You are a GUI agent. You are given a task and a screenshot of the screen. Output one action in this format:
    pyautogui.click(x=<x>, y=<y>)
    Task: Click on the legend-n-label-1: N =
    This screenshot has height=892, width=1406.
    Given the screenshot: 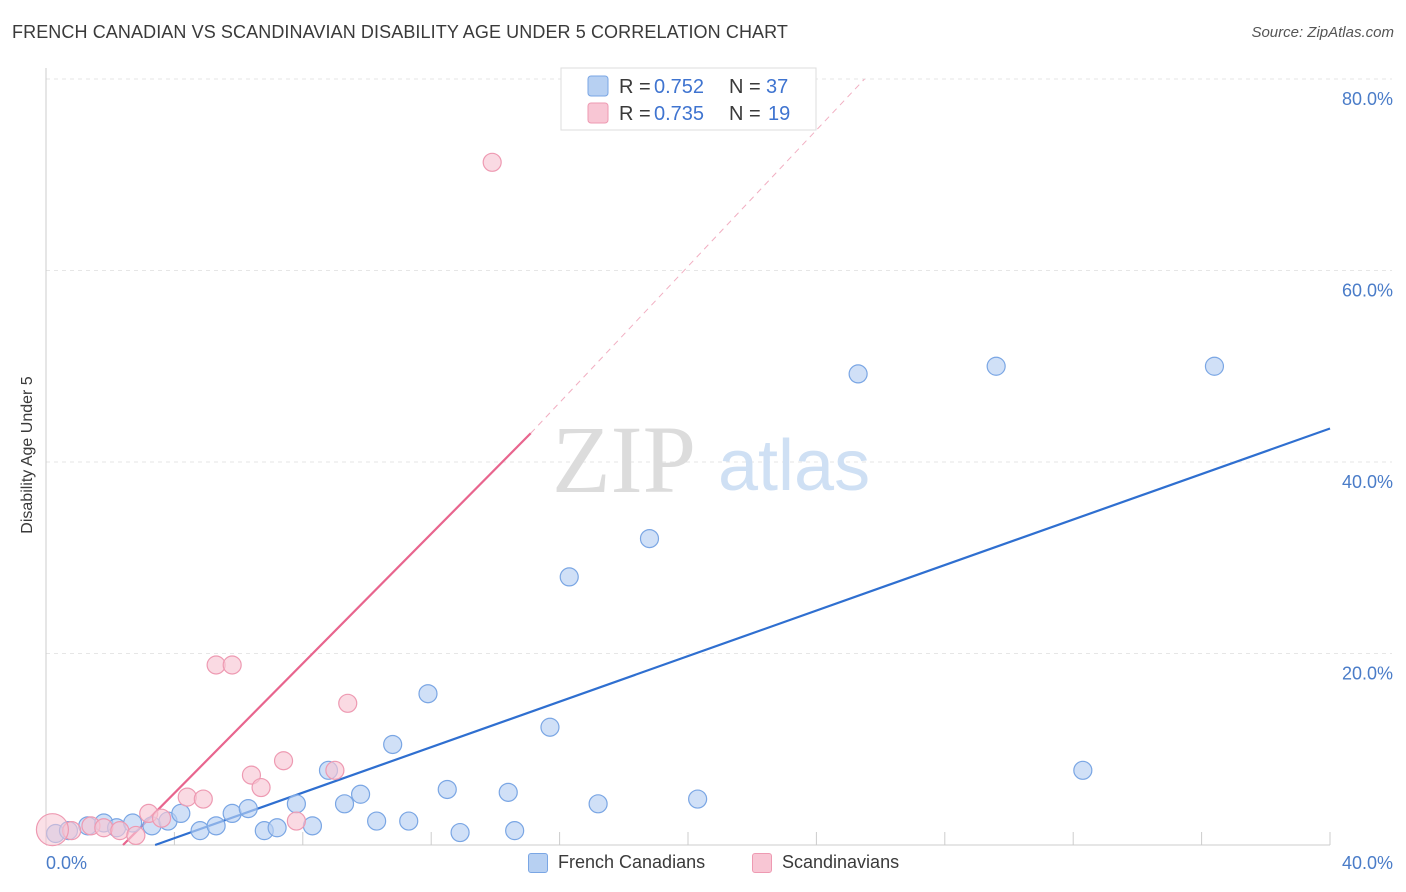 What is the action you would take?
    pyautogui.click(x=745, y=114)
    